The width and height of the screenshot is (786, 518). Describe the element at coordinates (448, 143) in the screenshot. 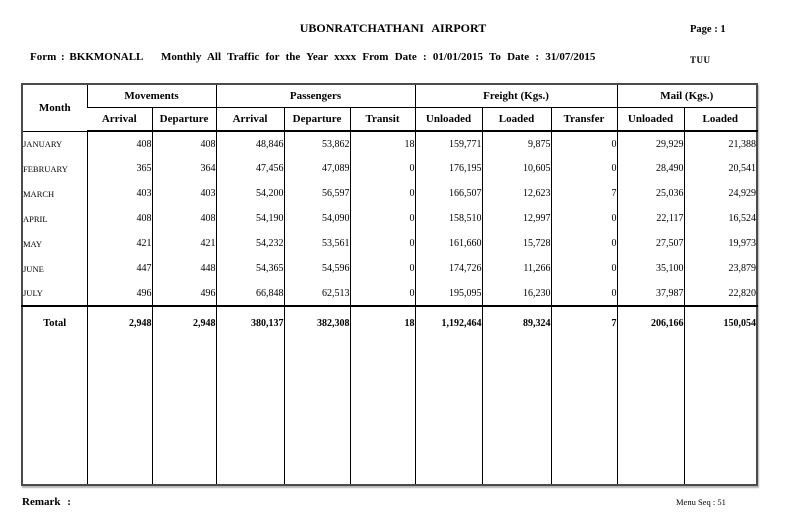

I see `data-cell: 159,771` at that location.